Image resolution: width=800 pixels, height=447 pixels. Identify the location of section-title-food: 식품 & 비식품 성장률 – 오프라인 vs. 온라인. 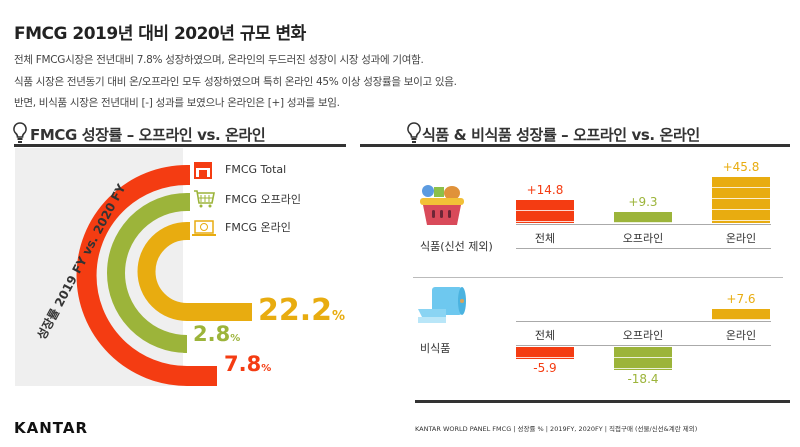
(561, 135).